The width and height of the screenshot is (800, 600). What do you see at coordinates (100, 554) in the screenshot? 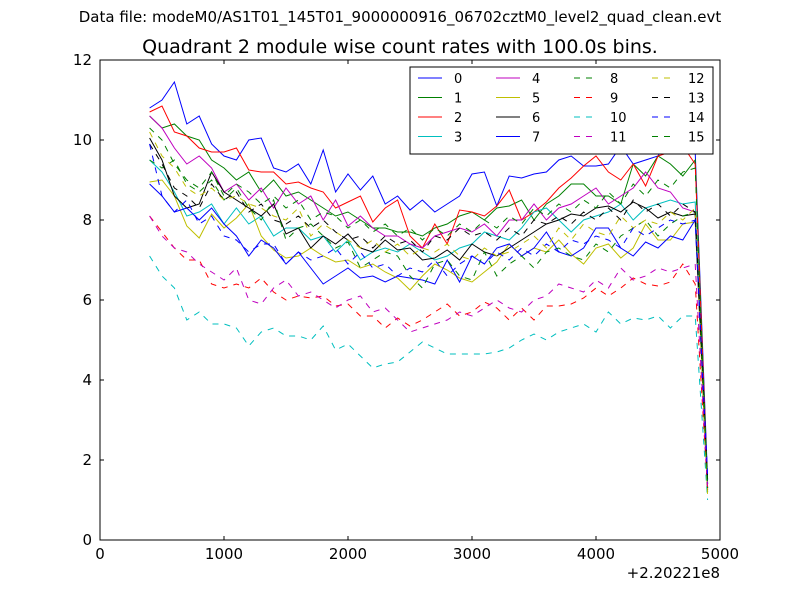
I see `x-tick-label: 0` at bounding box center [100, 554].